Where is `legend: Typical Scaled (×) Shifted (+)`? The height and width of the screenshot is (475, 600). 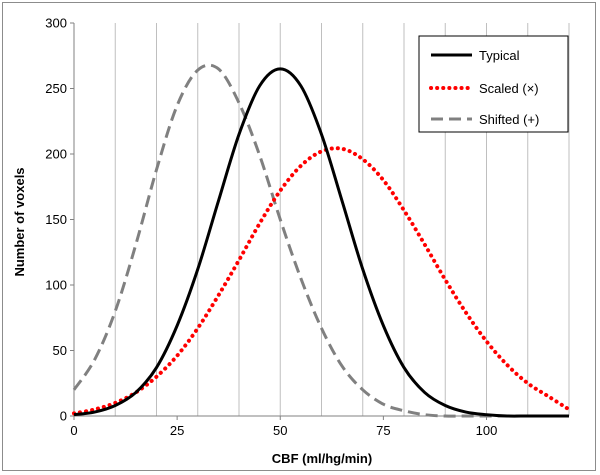 legend: Typical Scaled (×) Shifted (+) is located at coordinates (493, 84).